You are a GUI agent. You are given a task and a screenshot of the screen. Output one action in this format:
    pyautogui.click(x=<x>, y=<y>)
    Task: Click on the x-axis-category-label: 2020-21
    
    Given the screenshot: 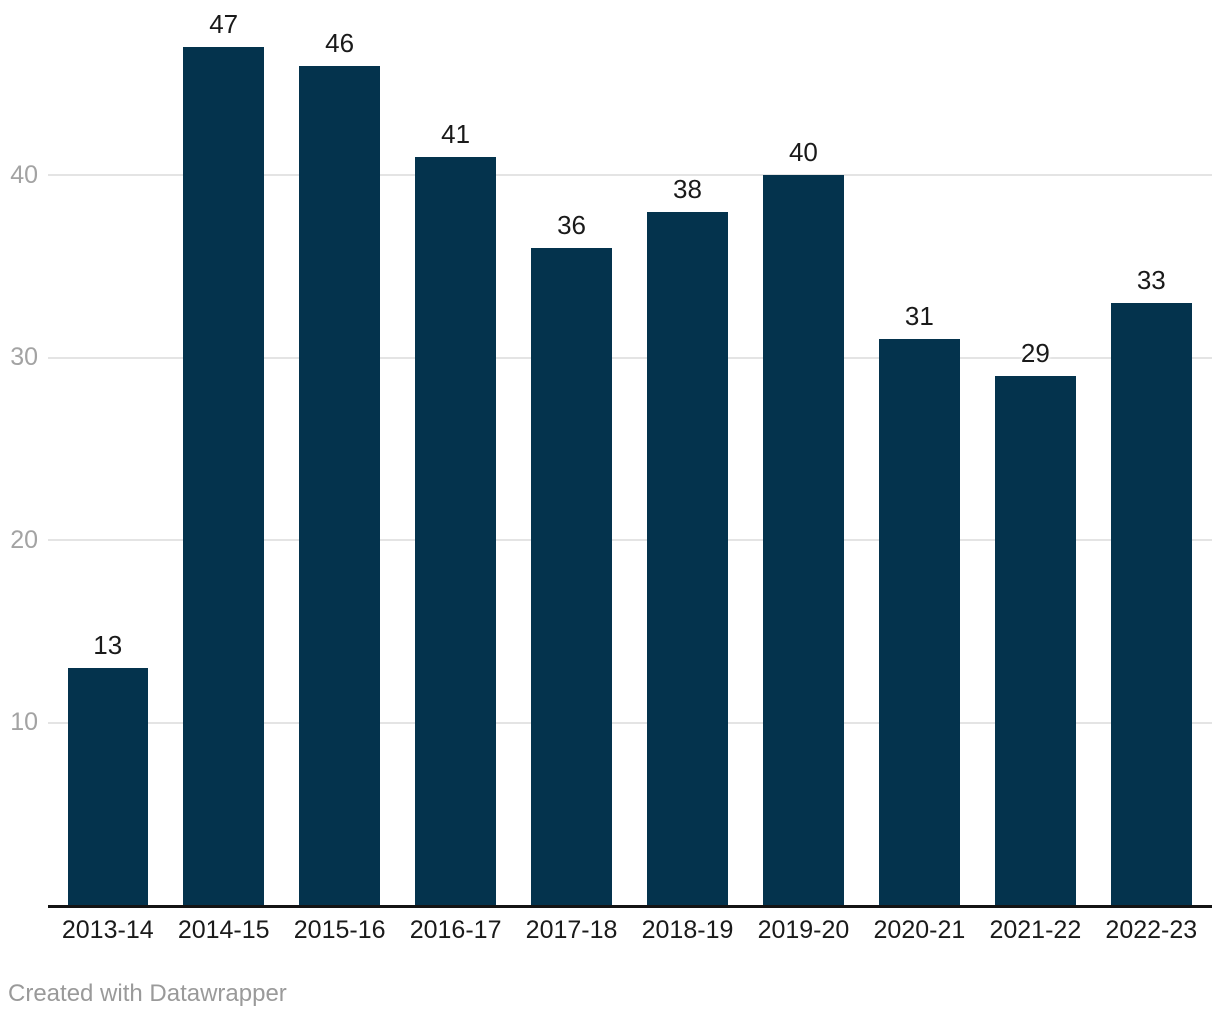 What is the action you would take?
    pyautogui.click(x=919, y=930)
    